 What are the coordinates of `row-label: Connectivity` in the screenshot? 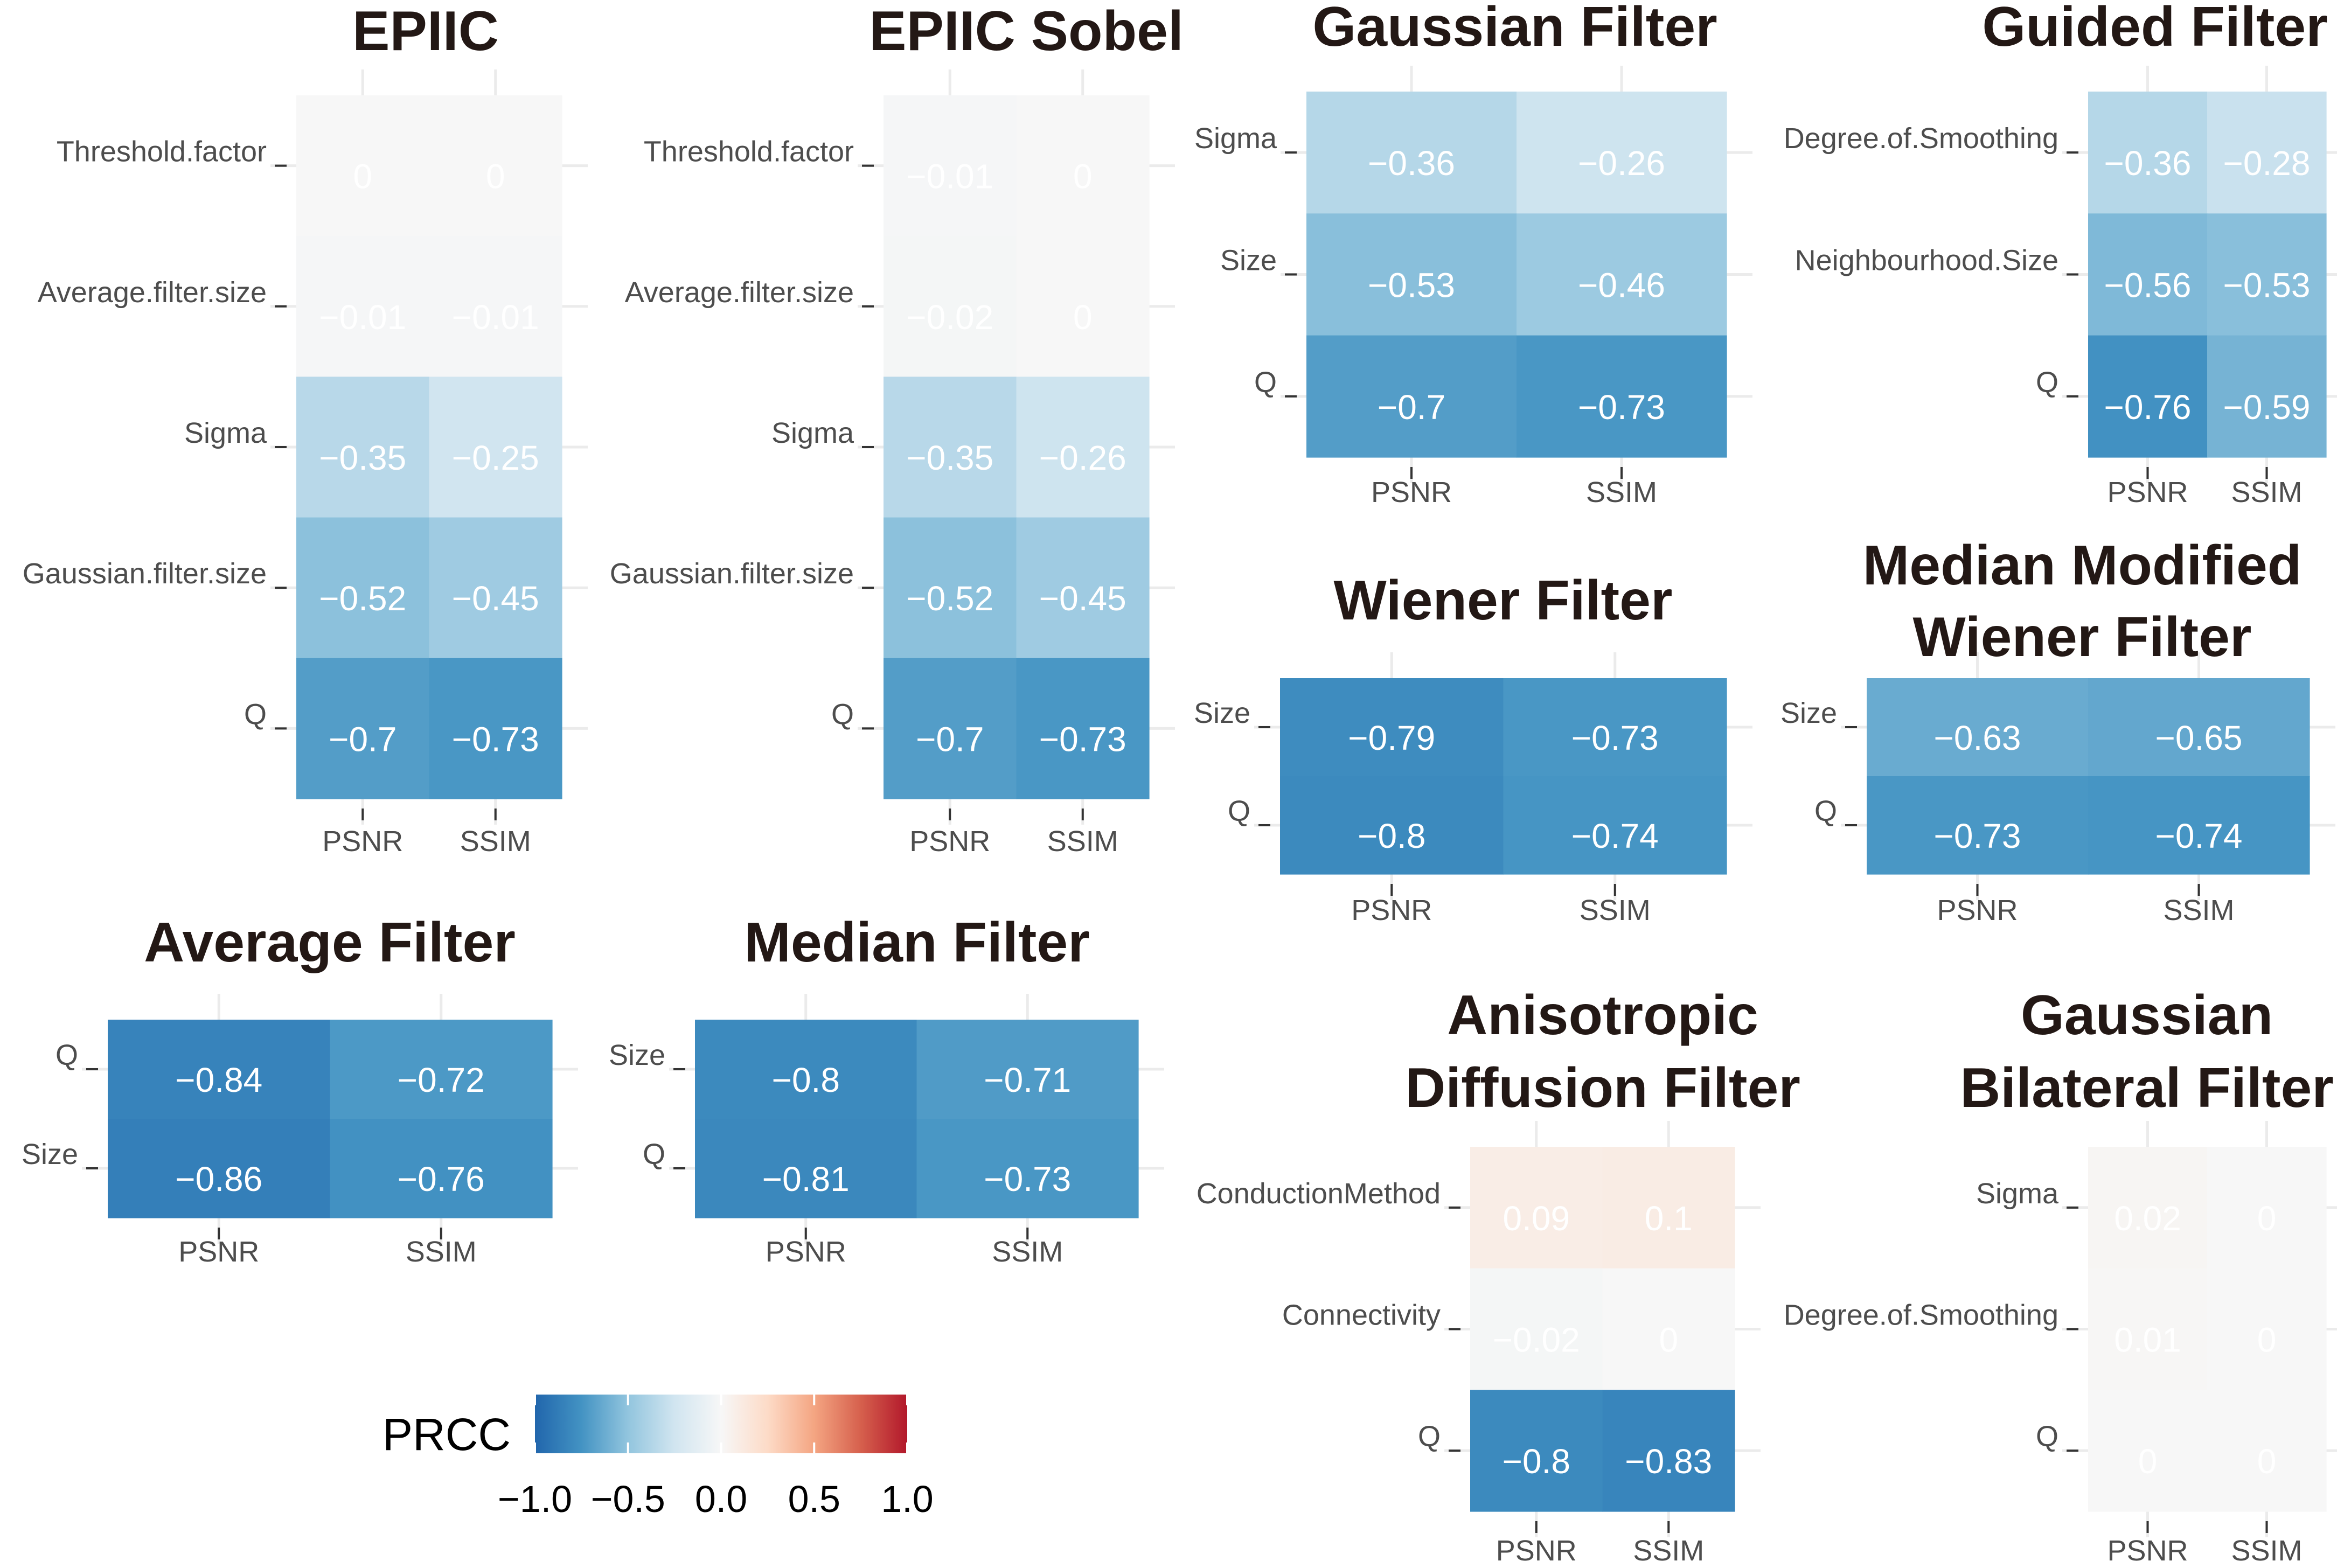 It's located at (1361, 1316).